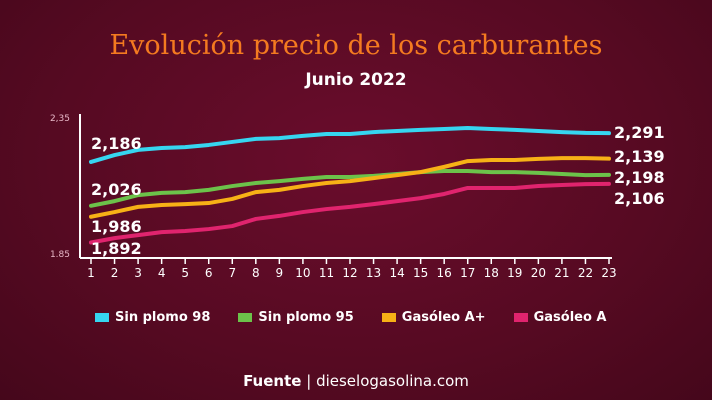  Describe the element at coordinates (138, 273) in the screenshot. I see `x-tick-label: 3` at that location.